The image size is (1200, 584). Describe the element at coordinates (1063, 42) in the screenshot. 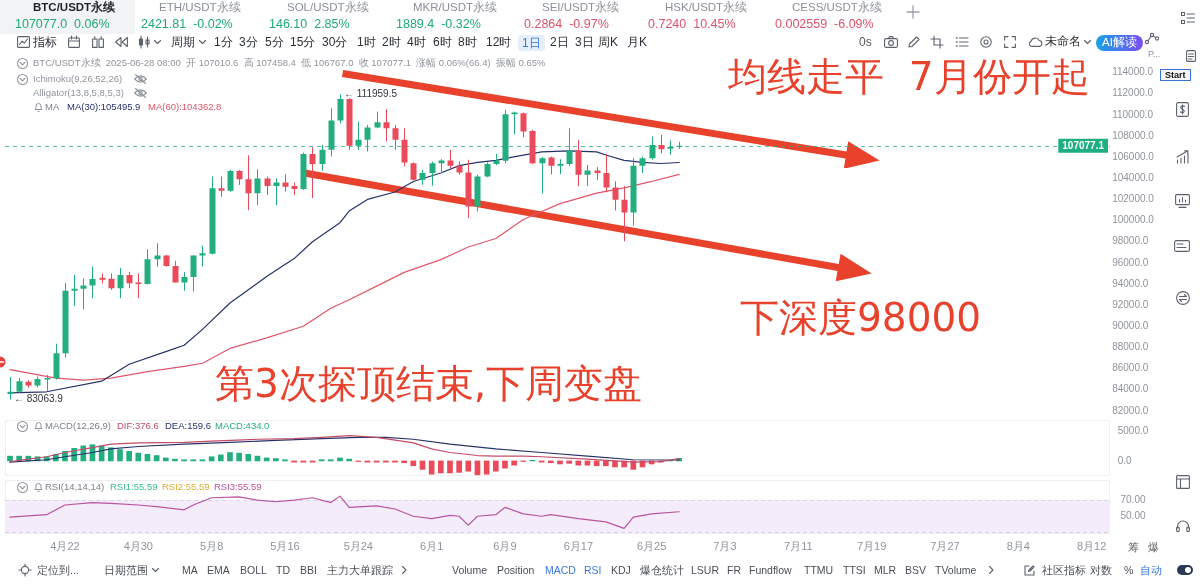

I see `text: 未命名` at that location.